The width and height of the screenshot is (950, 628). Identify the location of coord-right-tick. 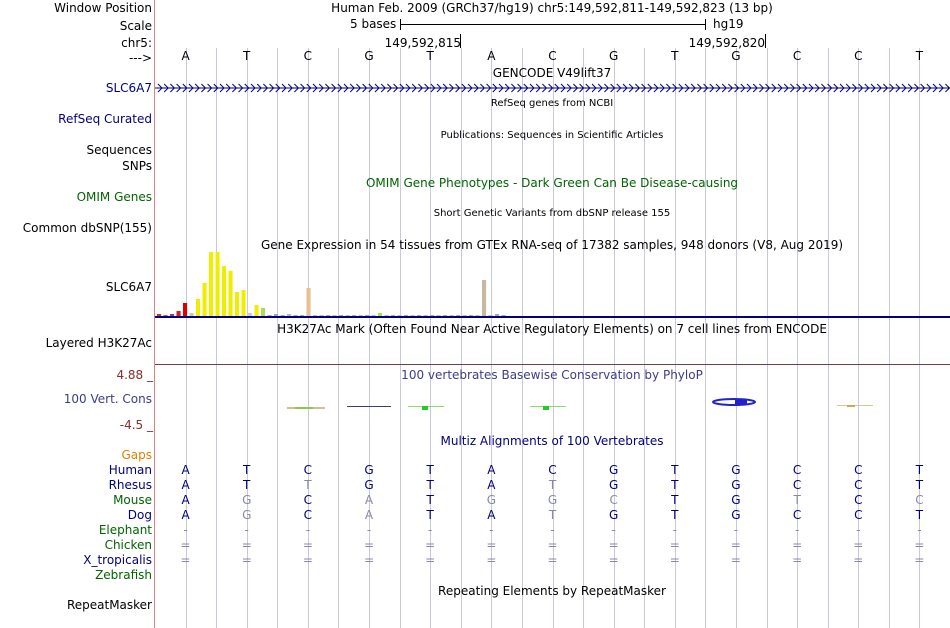
(765, 41).